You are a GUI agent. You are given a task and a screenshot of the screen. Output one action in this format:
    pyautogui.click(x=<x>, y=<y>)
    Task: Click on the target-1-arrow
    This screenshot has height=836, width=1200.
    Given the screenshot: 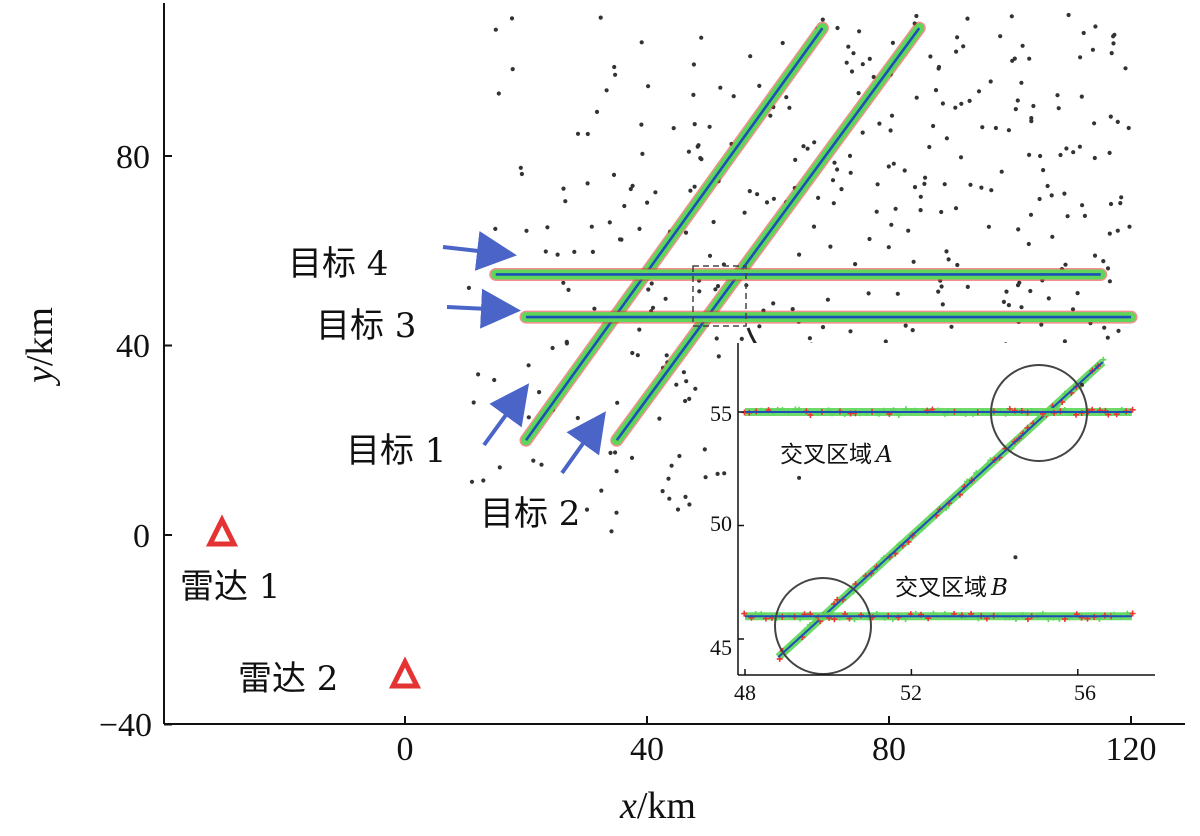 What is the action you would take?
    pyautogui.click(x=506, y=415)
    